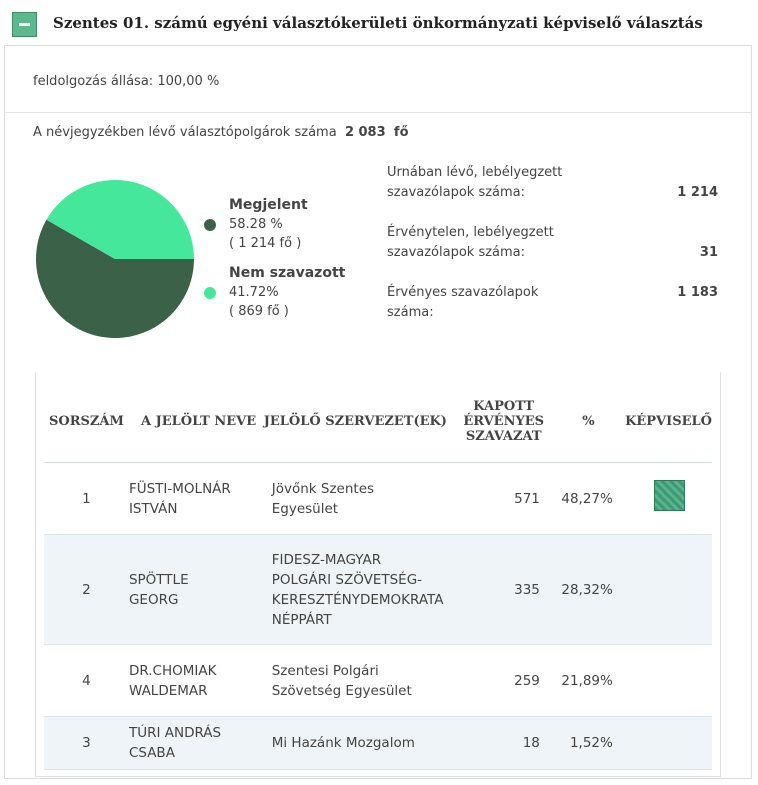  Describe the element at coordinates (196, 498) in the screenshot. I see `cell-name: FÜSTI-MOLNÁR ISTVÁN` at that location.